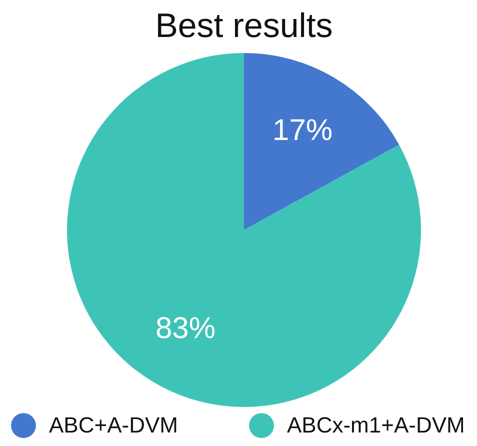 This screenshot has height=446, width=477. I want to click on data-label: 83%, so click(185, 328).